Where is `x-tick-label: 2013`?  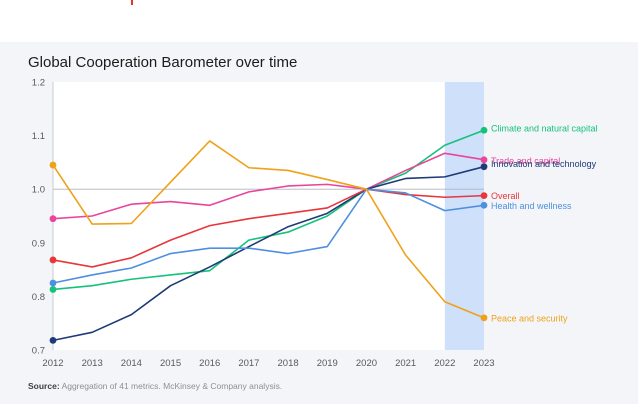 x-tick-label: 2013 is located at coordinates (92, 363).